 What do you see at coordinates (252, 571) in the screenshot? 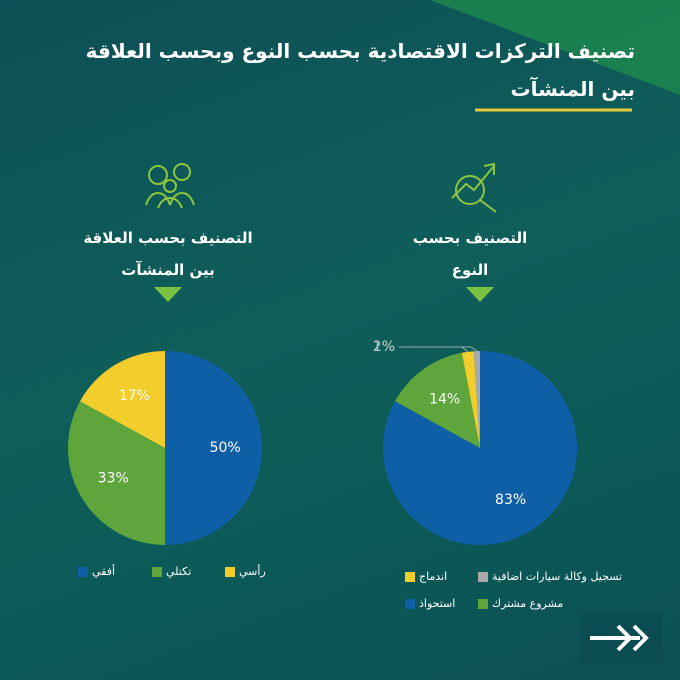
I see `legend-label: رأسي` at bounding box center [252, 571].